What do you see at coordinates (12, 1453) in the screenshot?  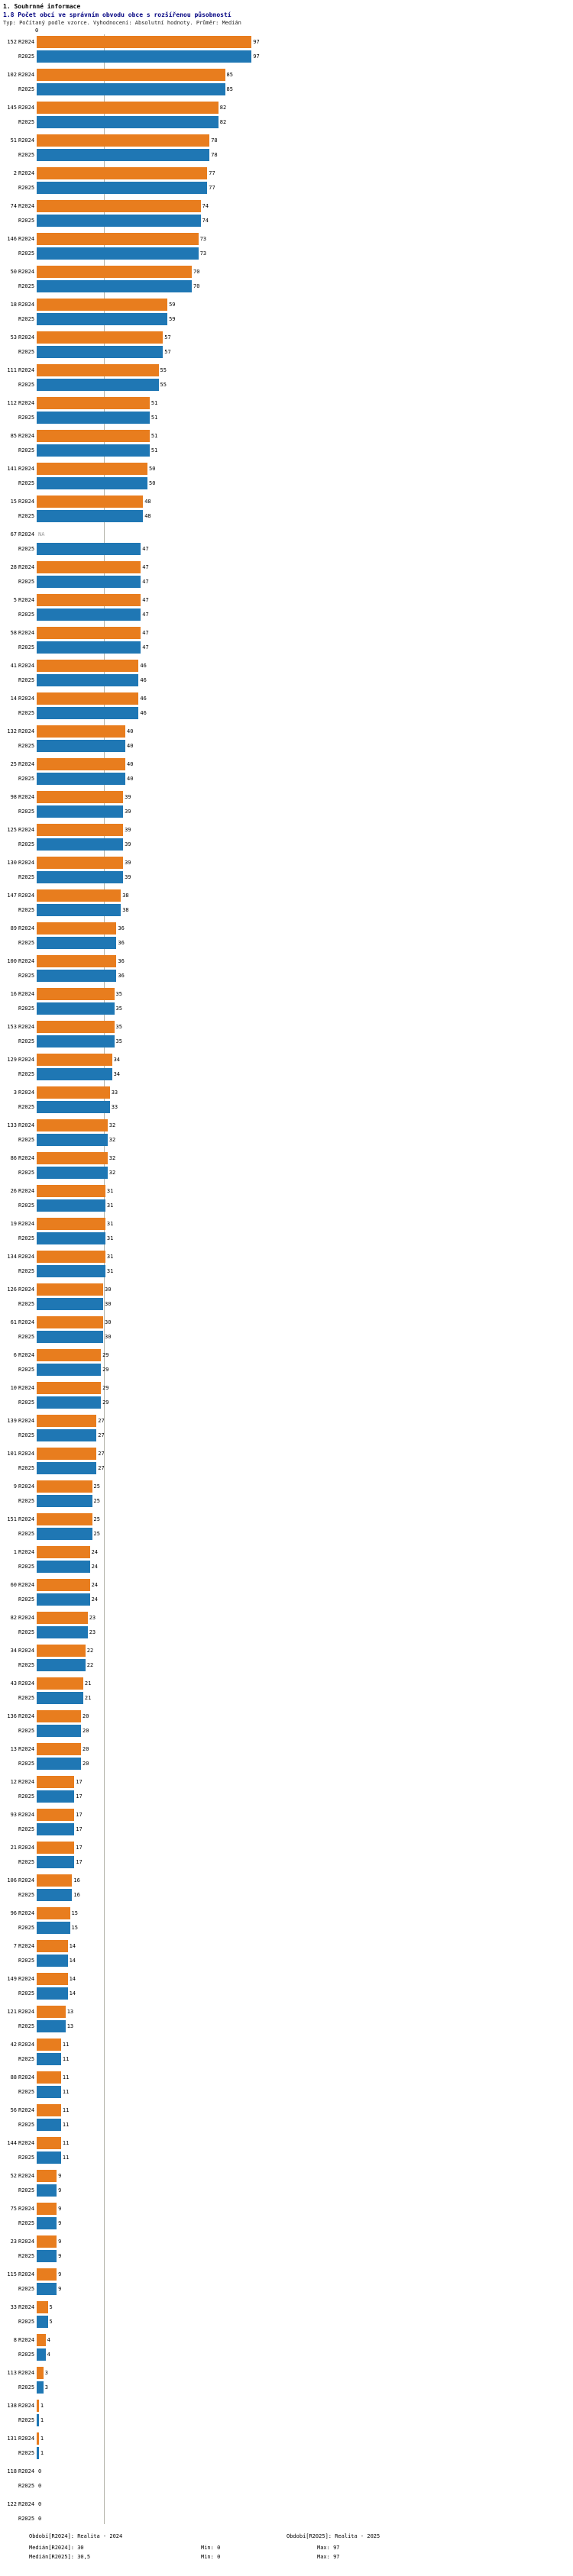 I see `category-label: 101` at bounding box center [12, 1453].